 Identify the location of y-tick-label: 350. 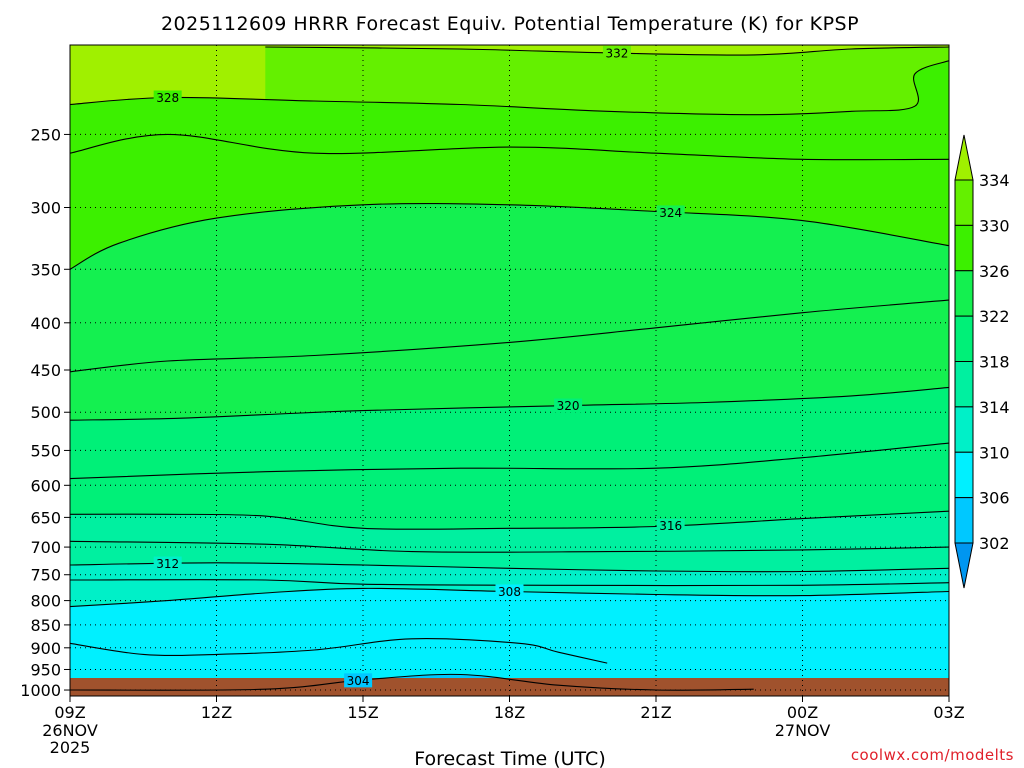
(45, 269).